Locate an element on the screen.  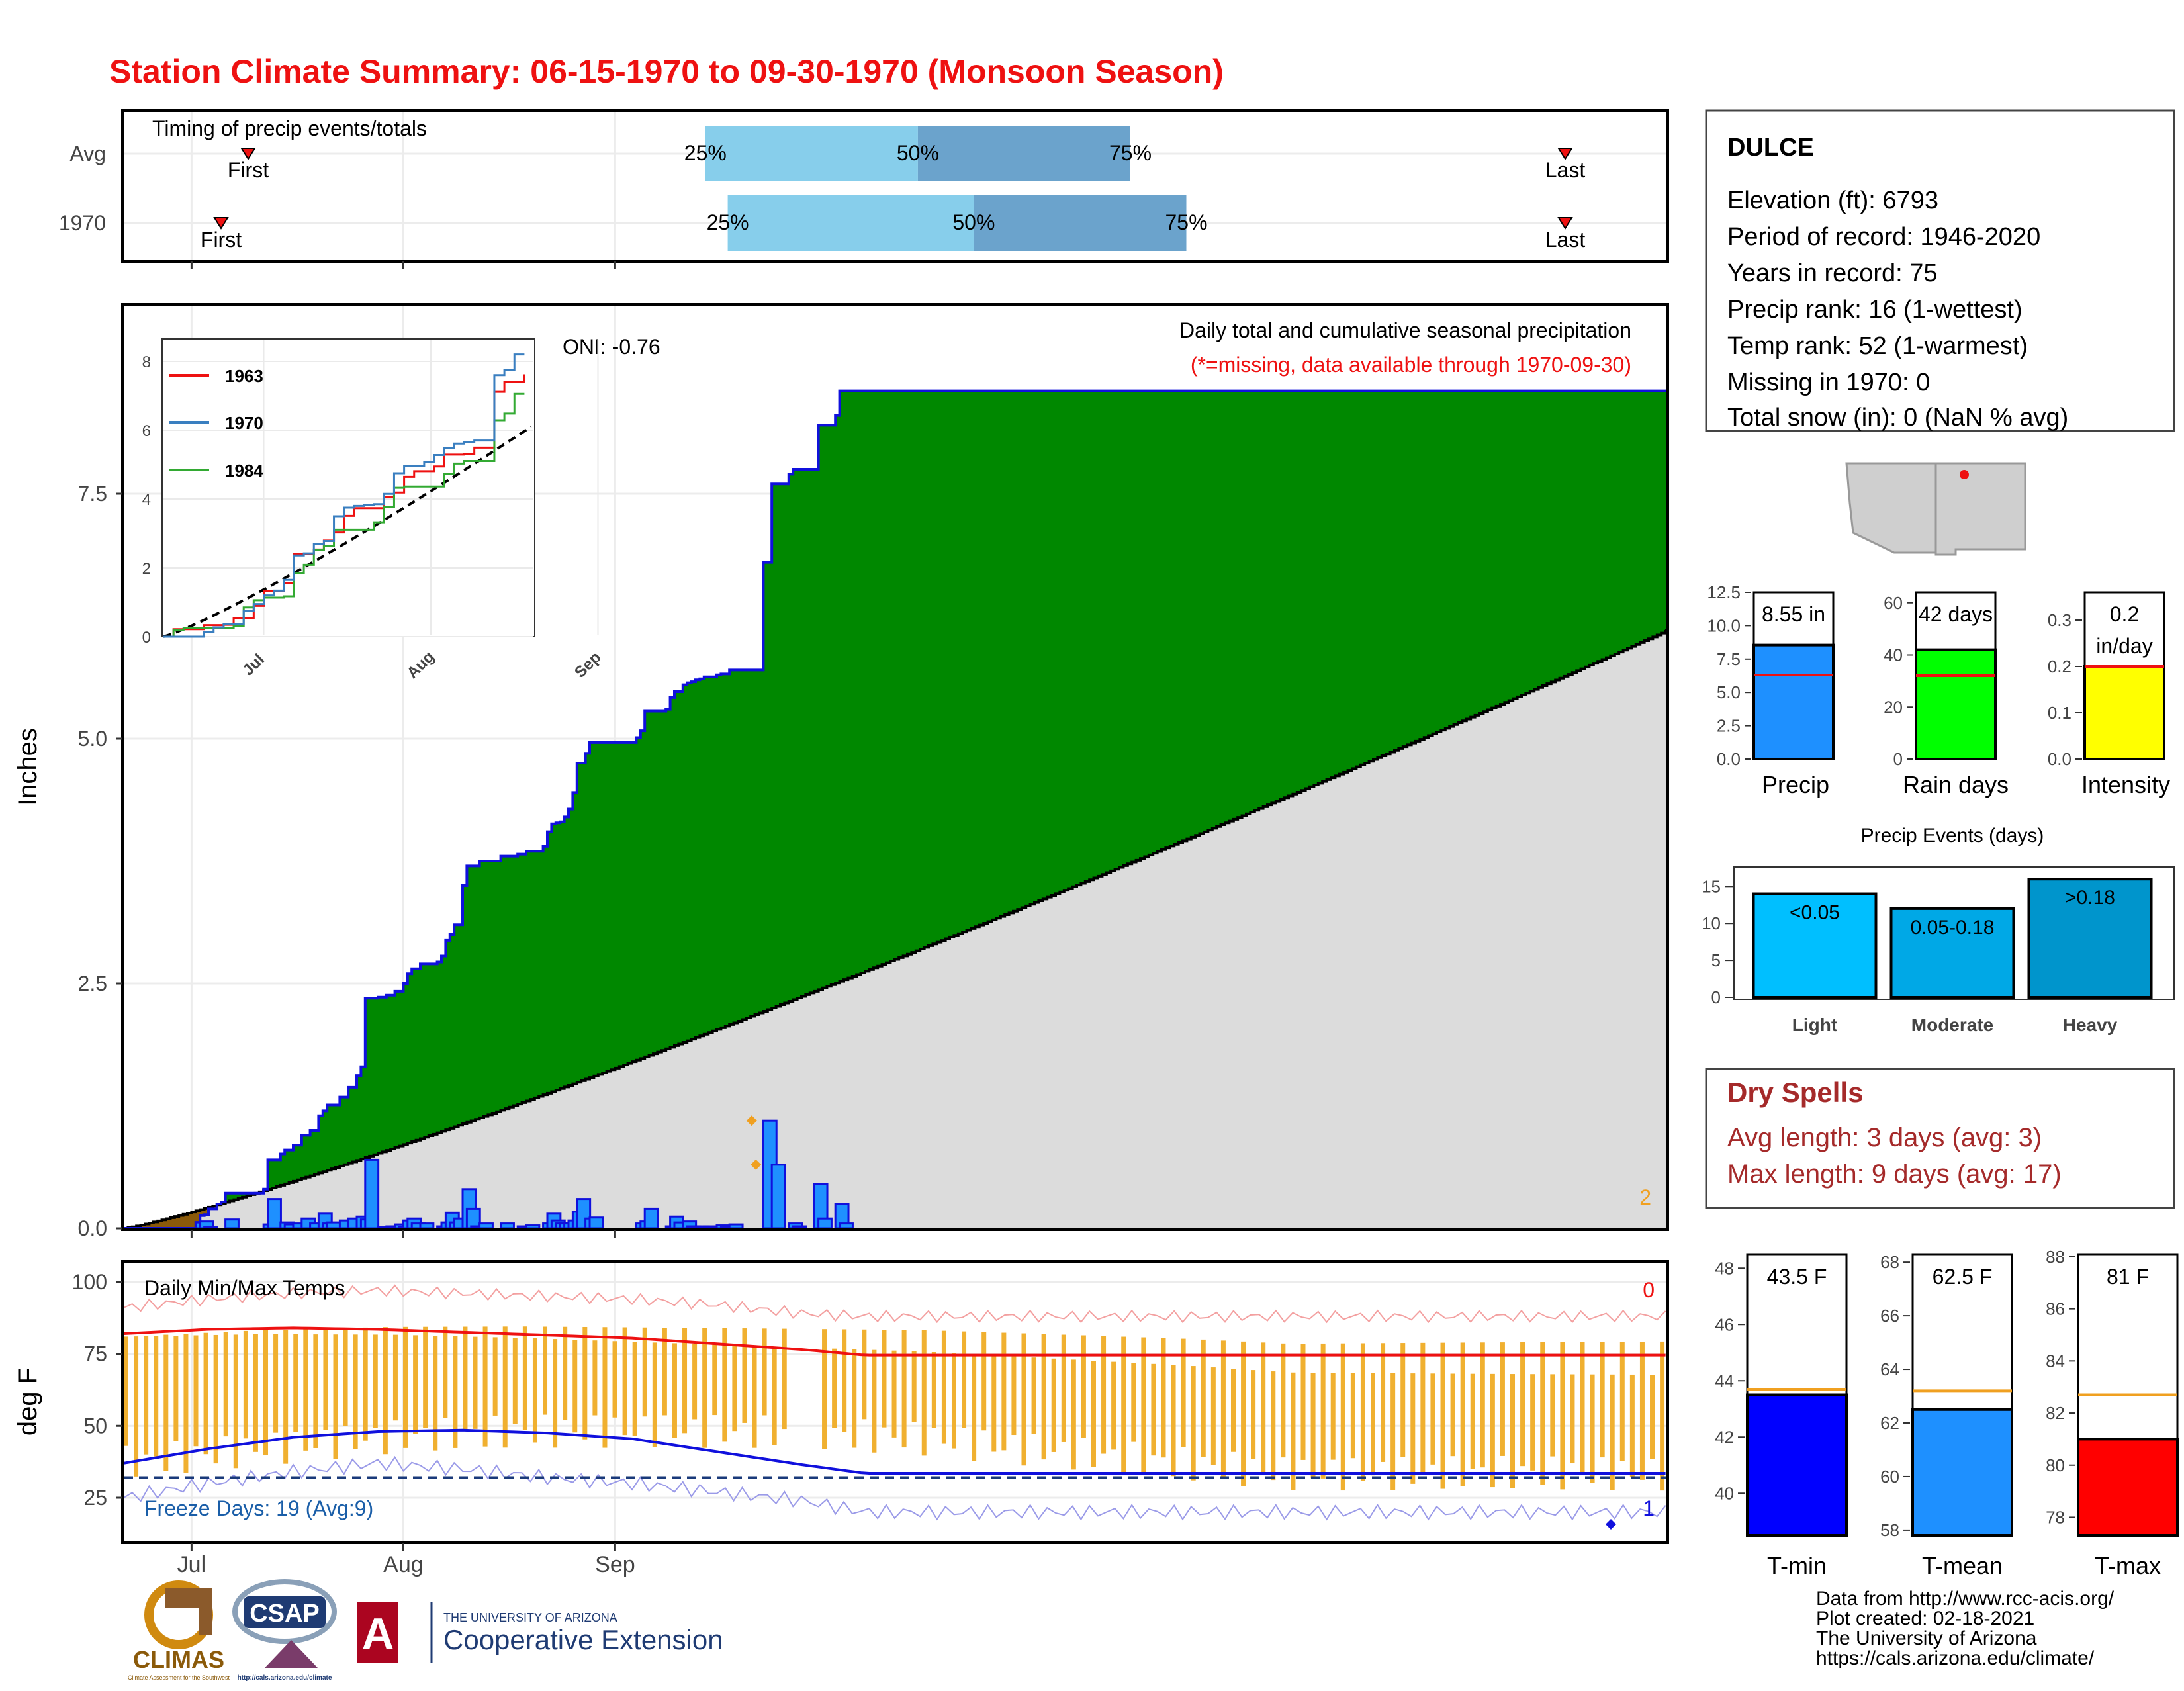
intensity-bar-label: Intensity is located at coordinates (2125, 785).